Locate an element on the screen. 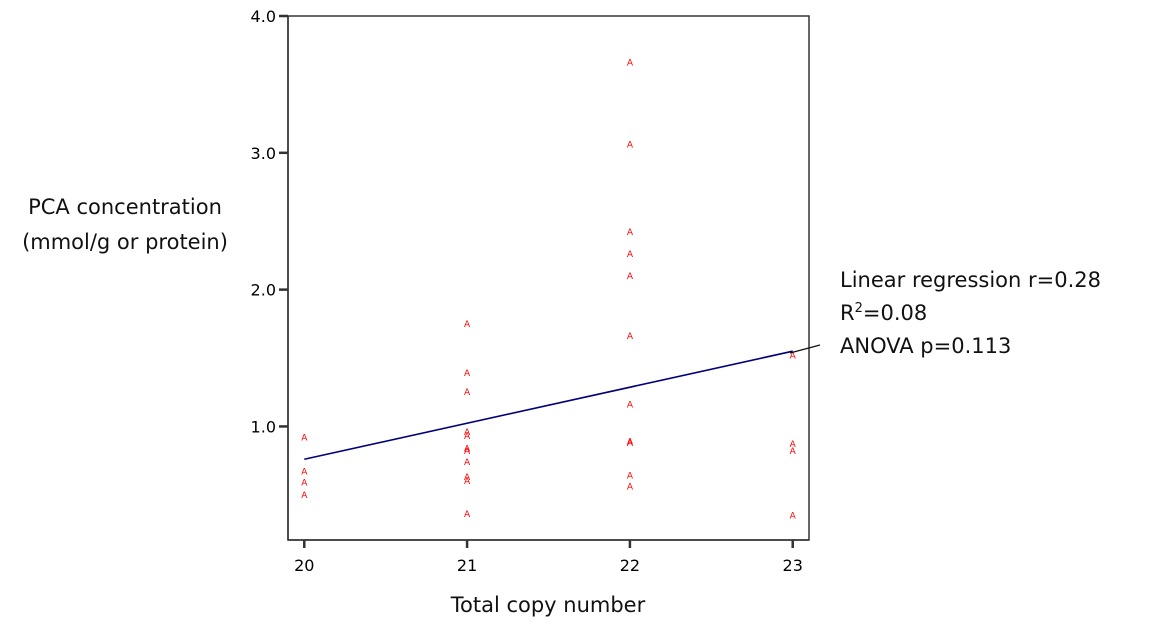 This screenshot has width=1151, height=628. y-ticks: 1.0 2.0 3.0 4.0 is located at coordinates (269, 221).